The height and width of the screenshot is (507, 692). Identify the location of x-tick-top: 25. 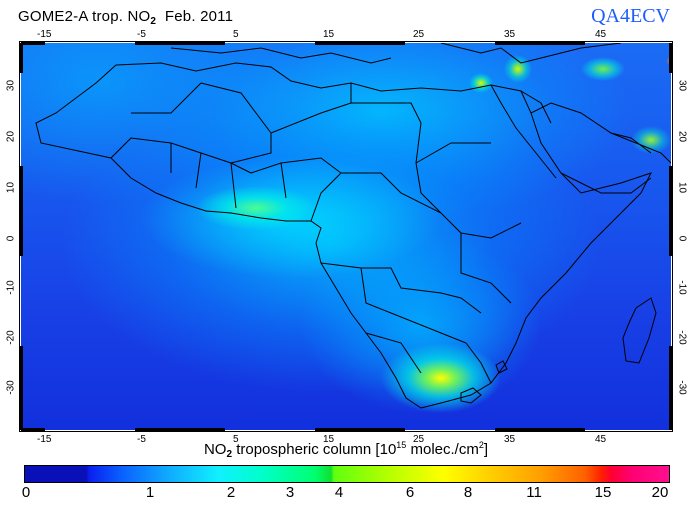
(419, 34).